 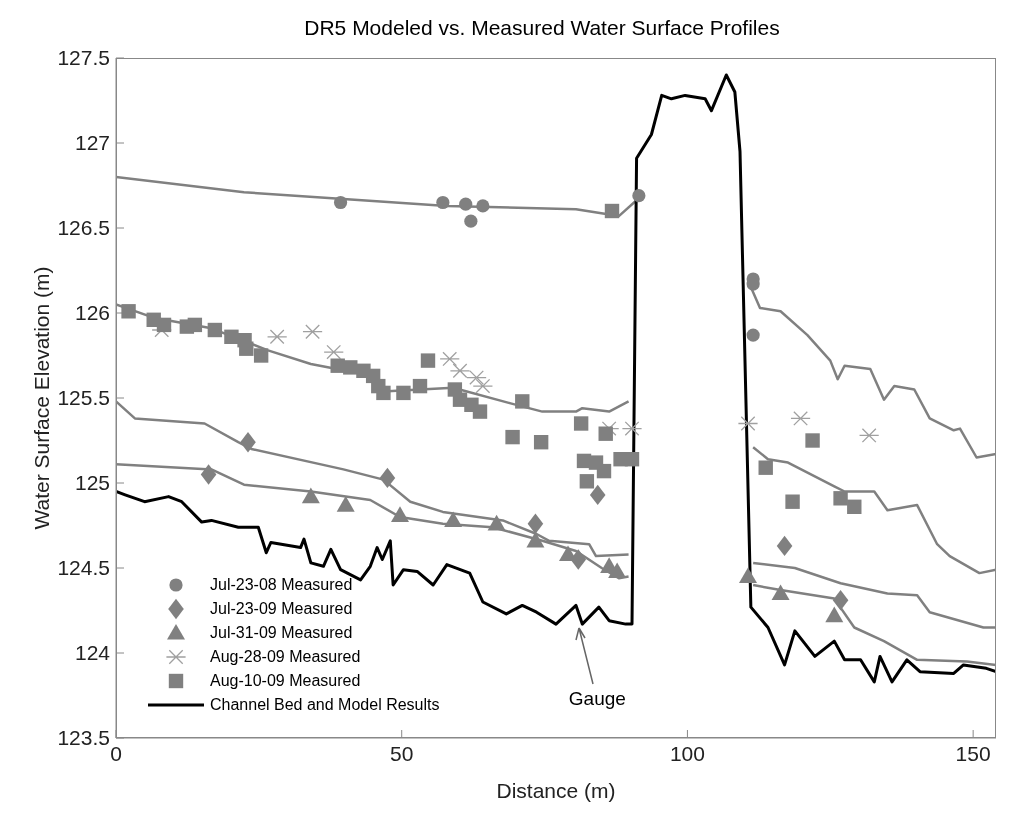 I want to click on x-tick-label: 100, so click(x=687, y=753).